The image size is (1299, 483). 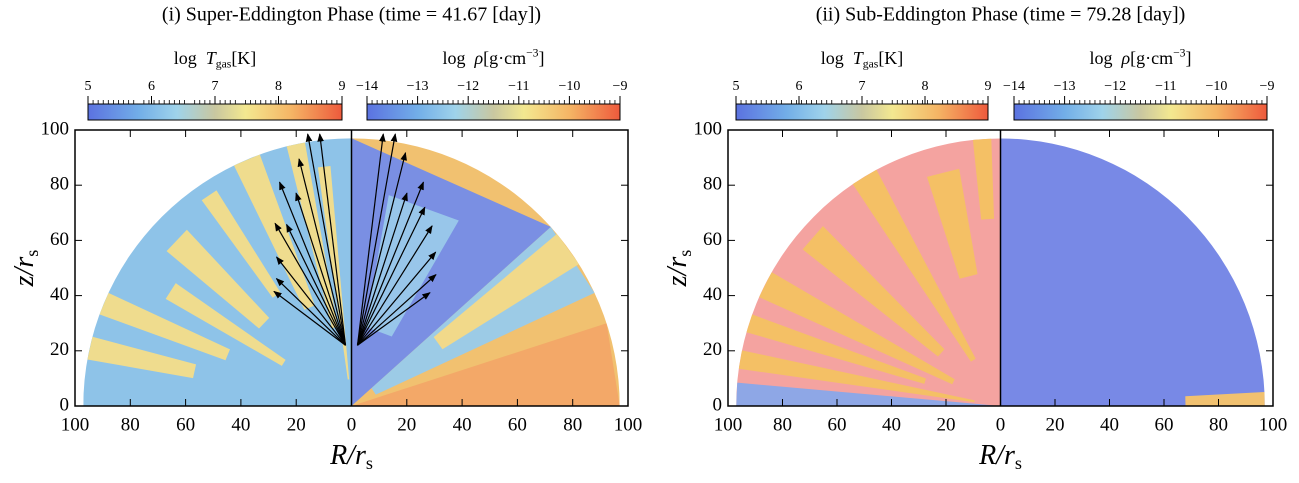 I want to click on y-tick-label: 0, so click(x=718, y=404).